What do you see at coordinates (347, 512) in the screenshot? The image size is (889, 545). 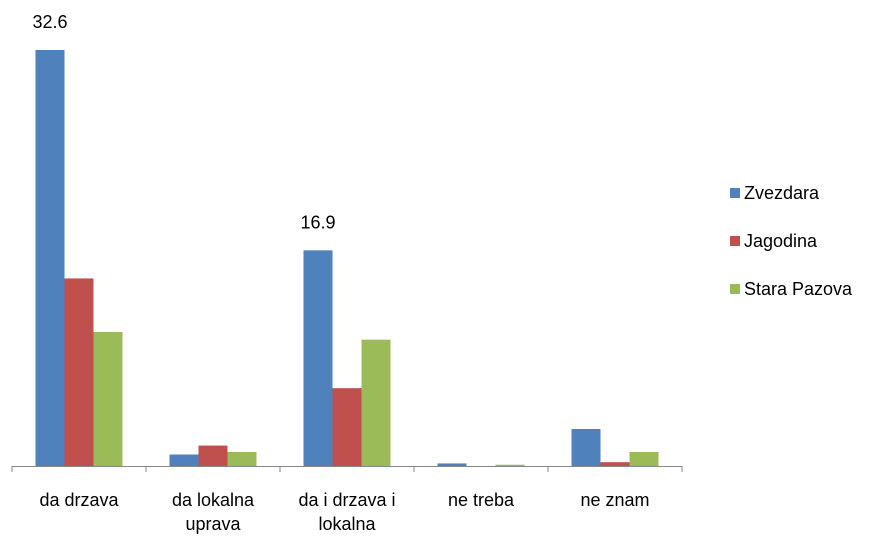 I see `x-tick-label: da i drzava i lokalna` at bounding box center [347, 512].